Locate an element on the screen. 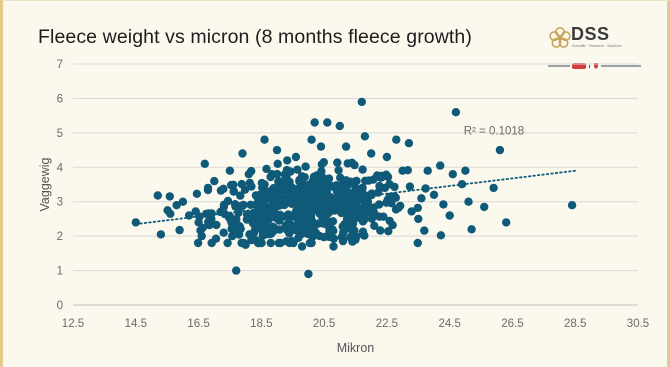 Image resolution: width=670 pixels, height=367 pixels. x-tick-label-30.5: 30.5 is located at coordinates (638, 324).